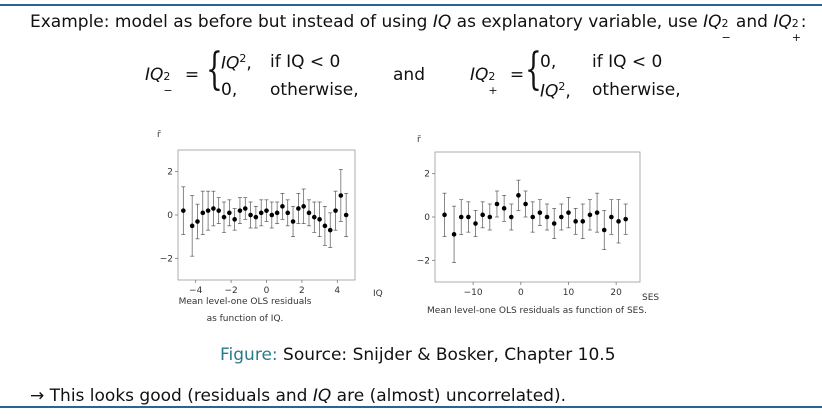  I want to click on equation-connector: and, so click(409, 75).